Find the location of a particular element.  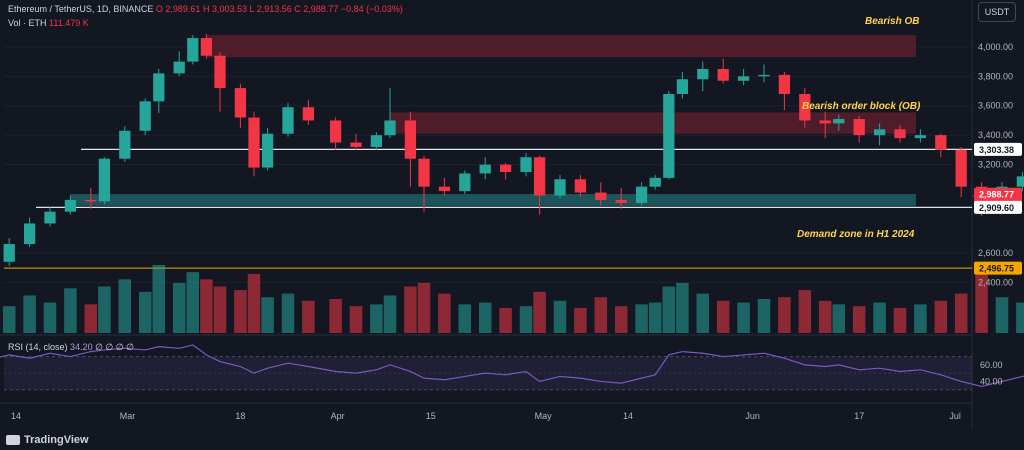

tradingview-icon is located at coordinates (13, 440).